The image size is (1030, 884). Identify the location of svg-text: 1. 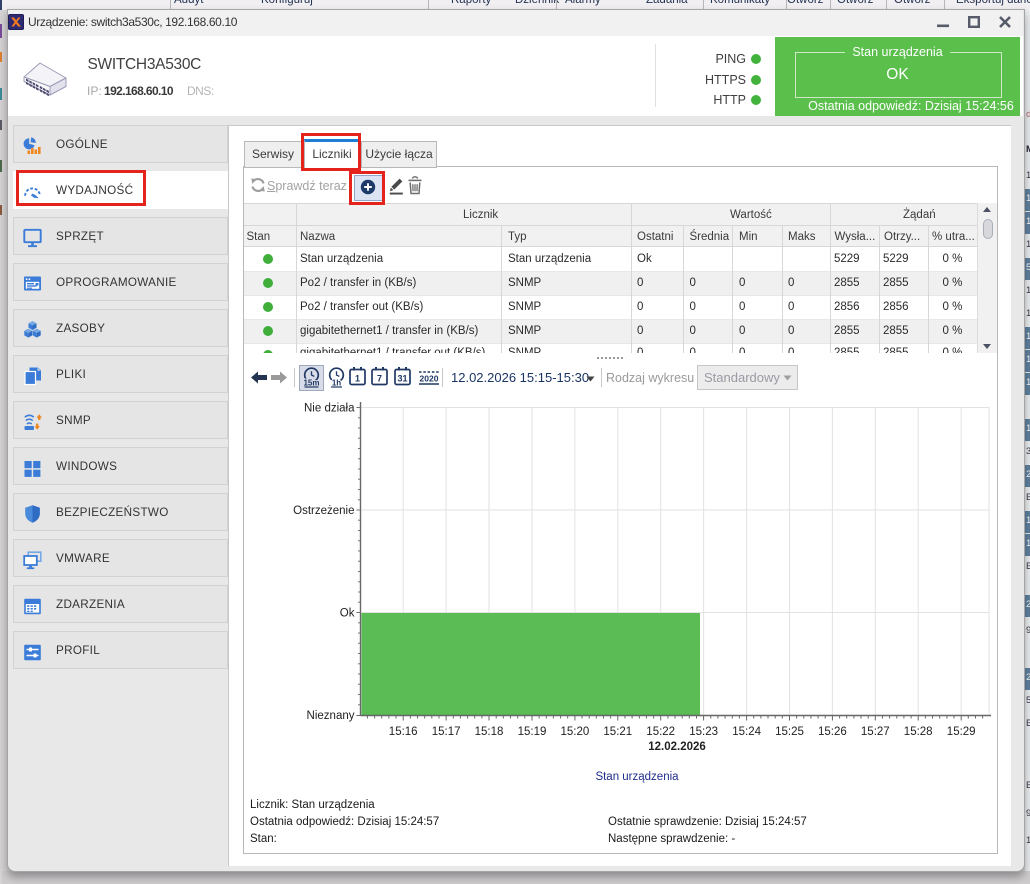
(357, 379).